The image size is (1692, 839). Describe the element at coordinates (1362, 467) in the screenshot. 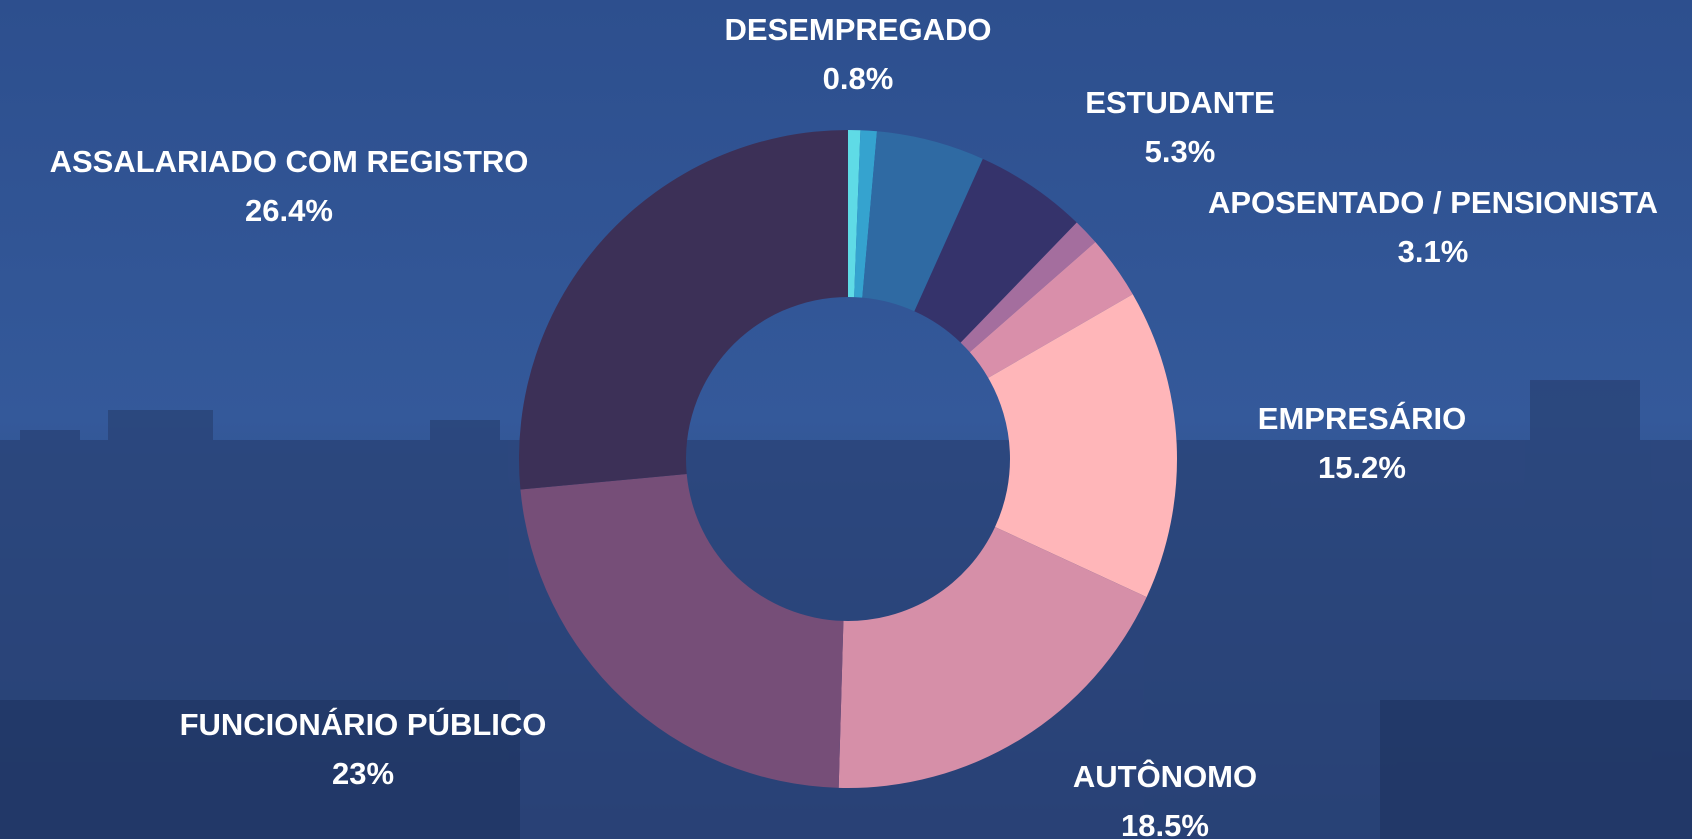

I see `slice-value-label: 15.2%` at that location.